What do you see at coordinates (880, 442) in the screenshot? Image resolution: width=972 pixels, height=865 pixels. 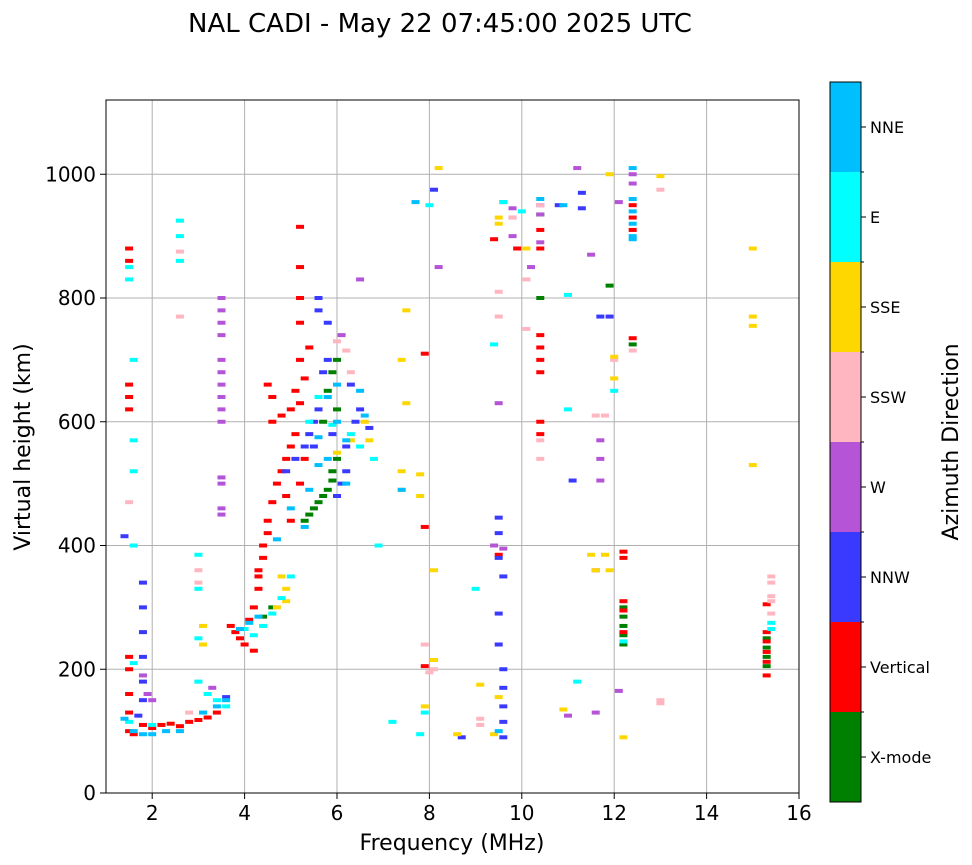 I see `colorbar: X-mode Vertical NNW W SSW SSE E NNE` at bounding box center [880, 442].